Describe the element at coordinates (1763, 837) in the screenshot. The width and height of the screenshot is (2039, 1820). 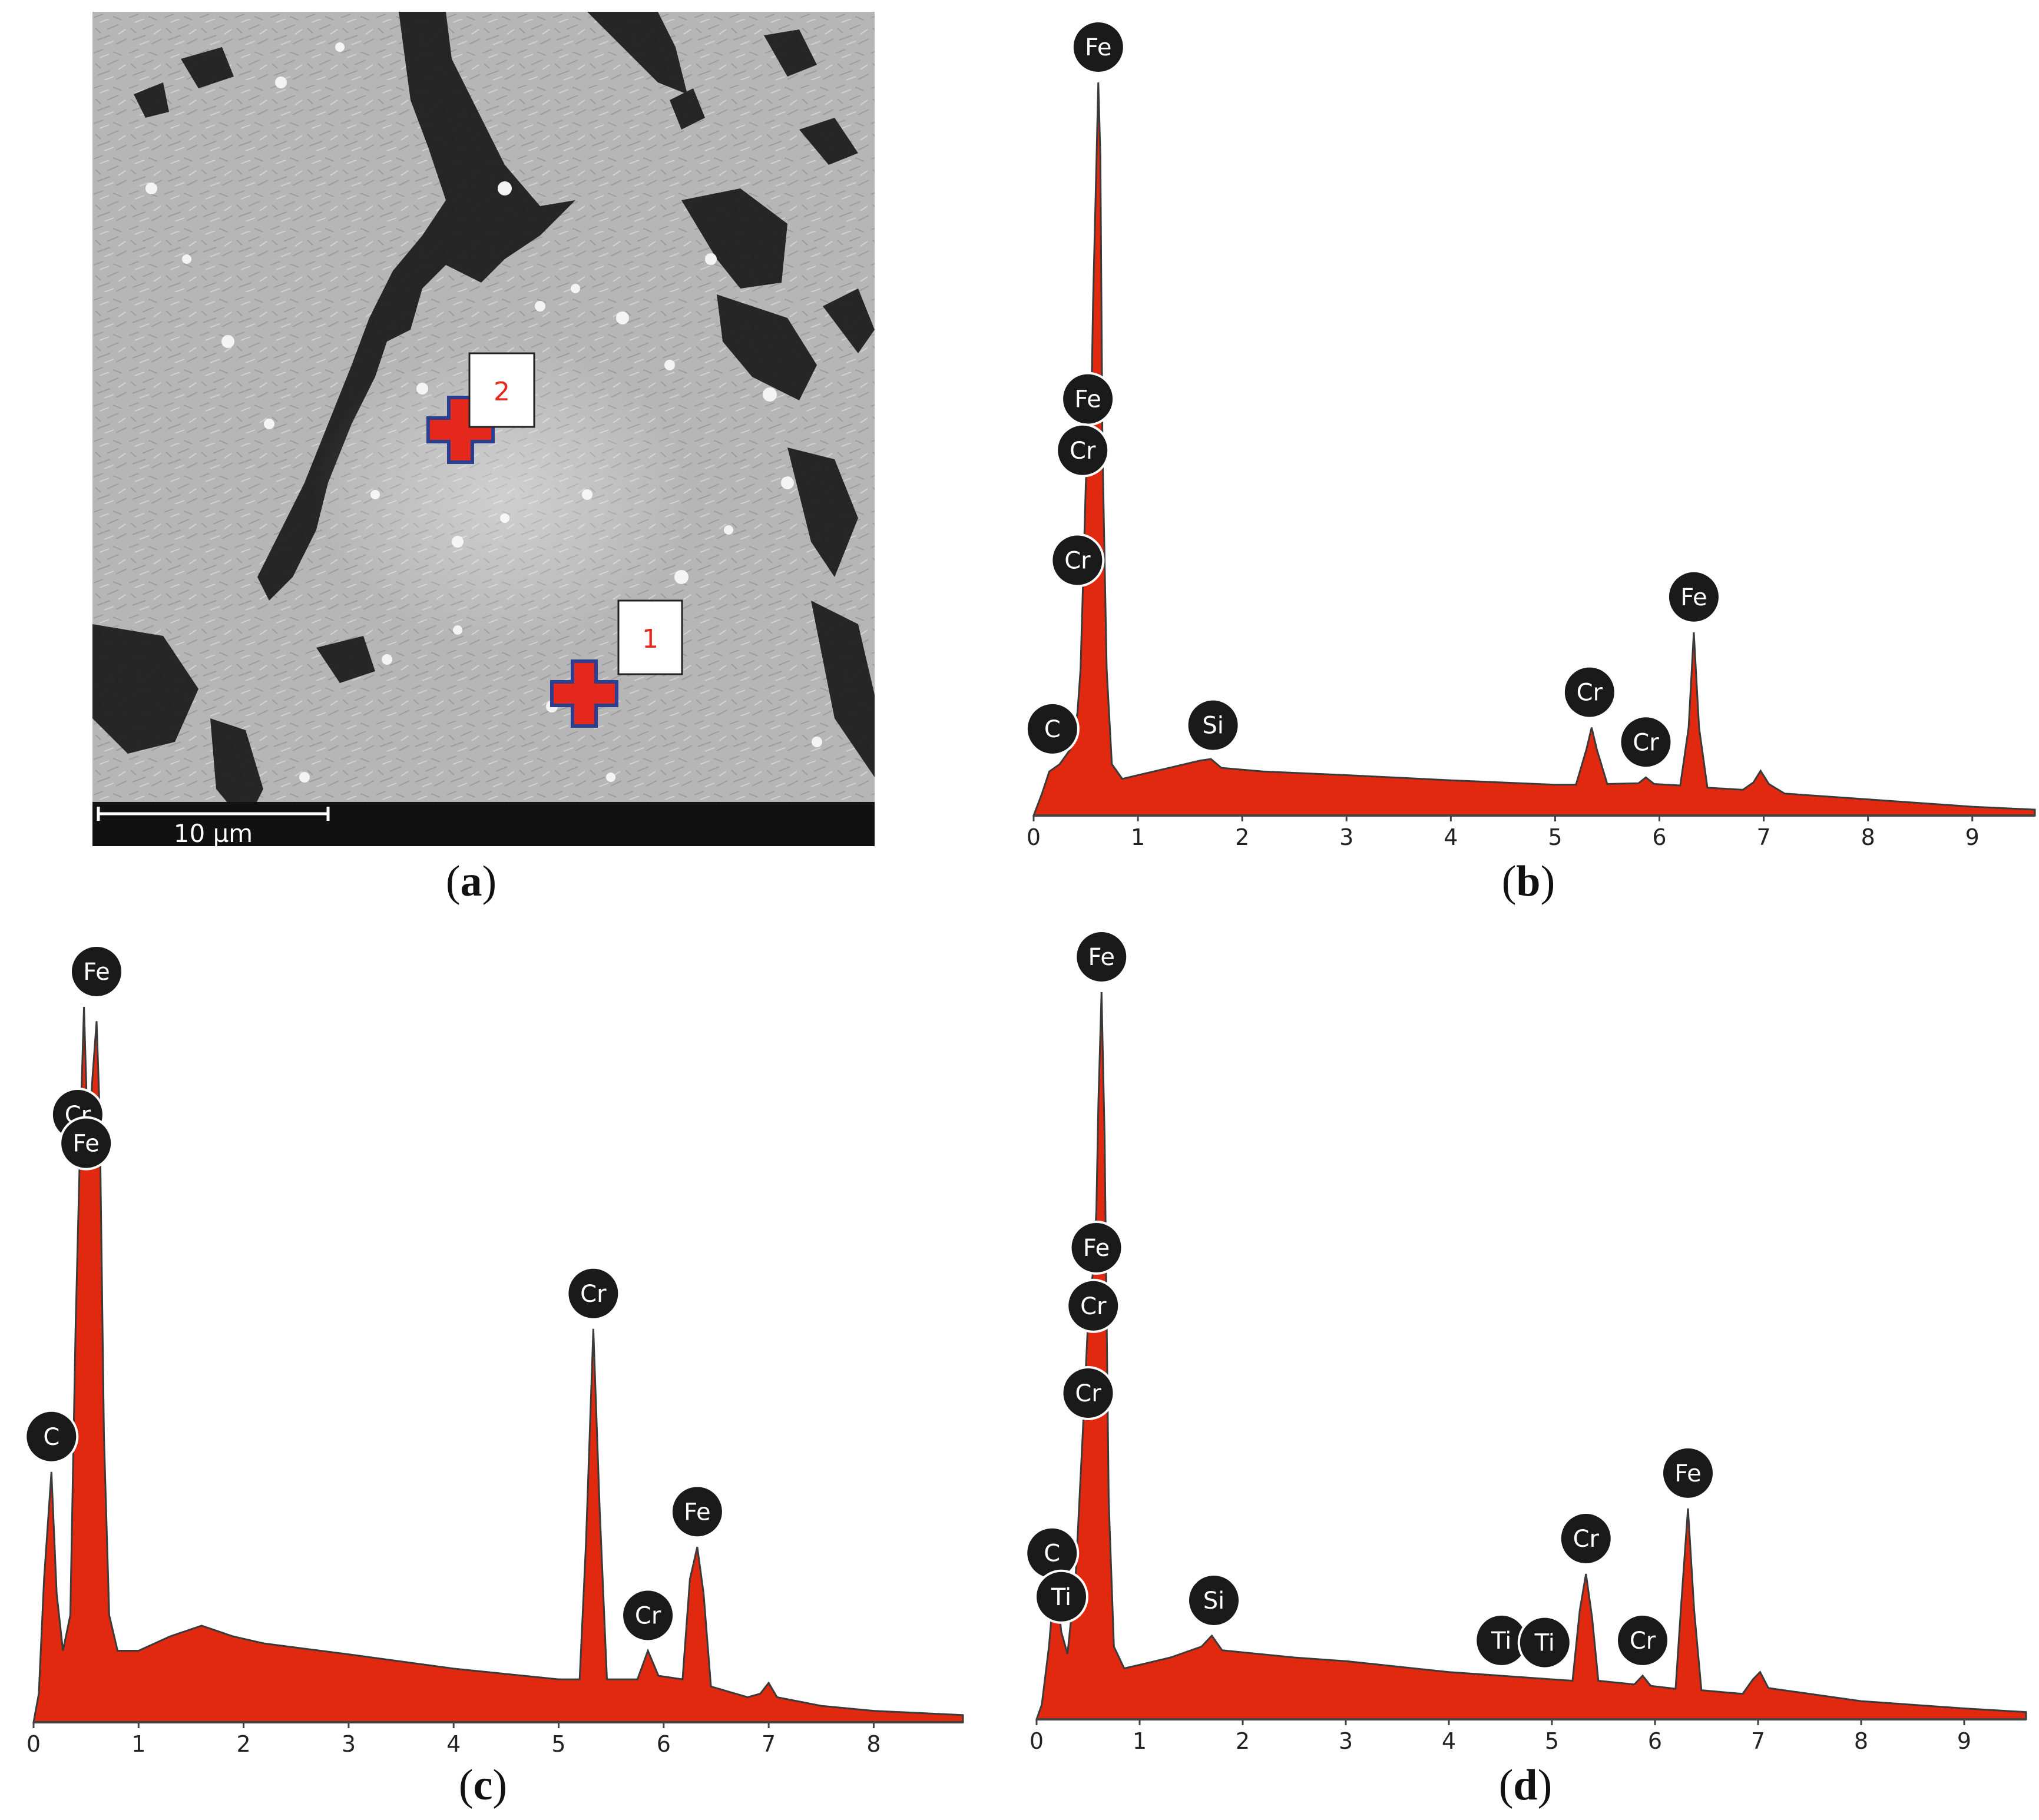
I see `x-tick-label: 7` at that location.